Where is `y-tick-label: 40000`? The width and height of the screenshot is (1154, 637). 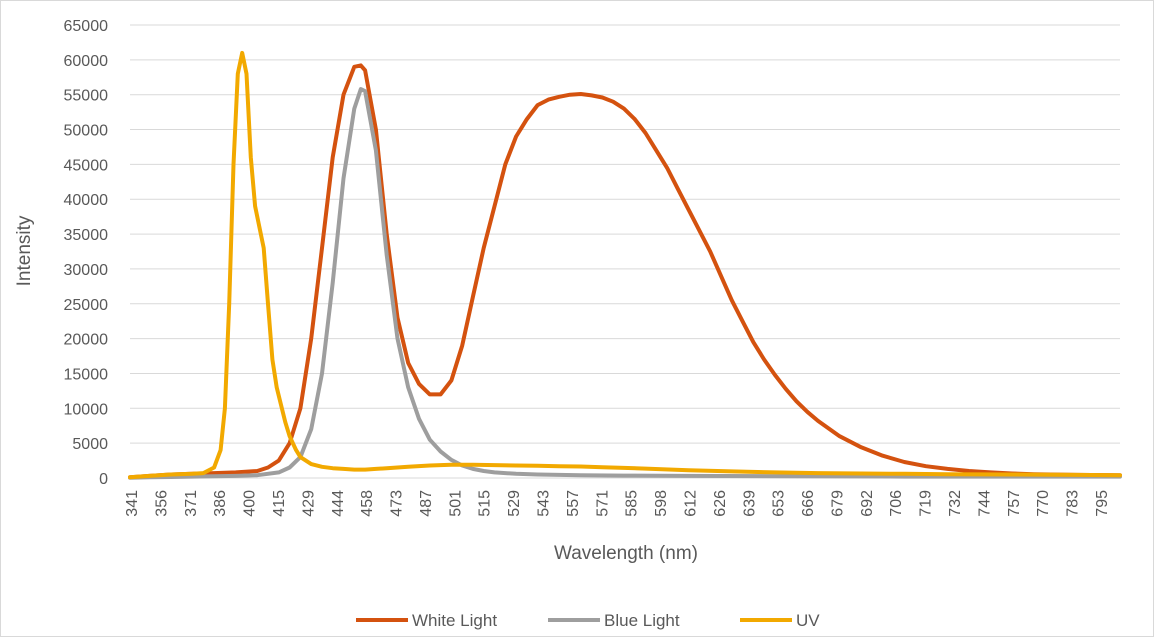 y-tick-label: 40000 is located at coordinates (86, 200).